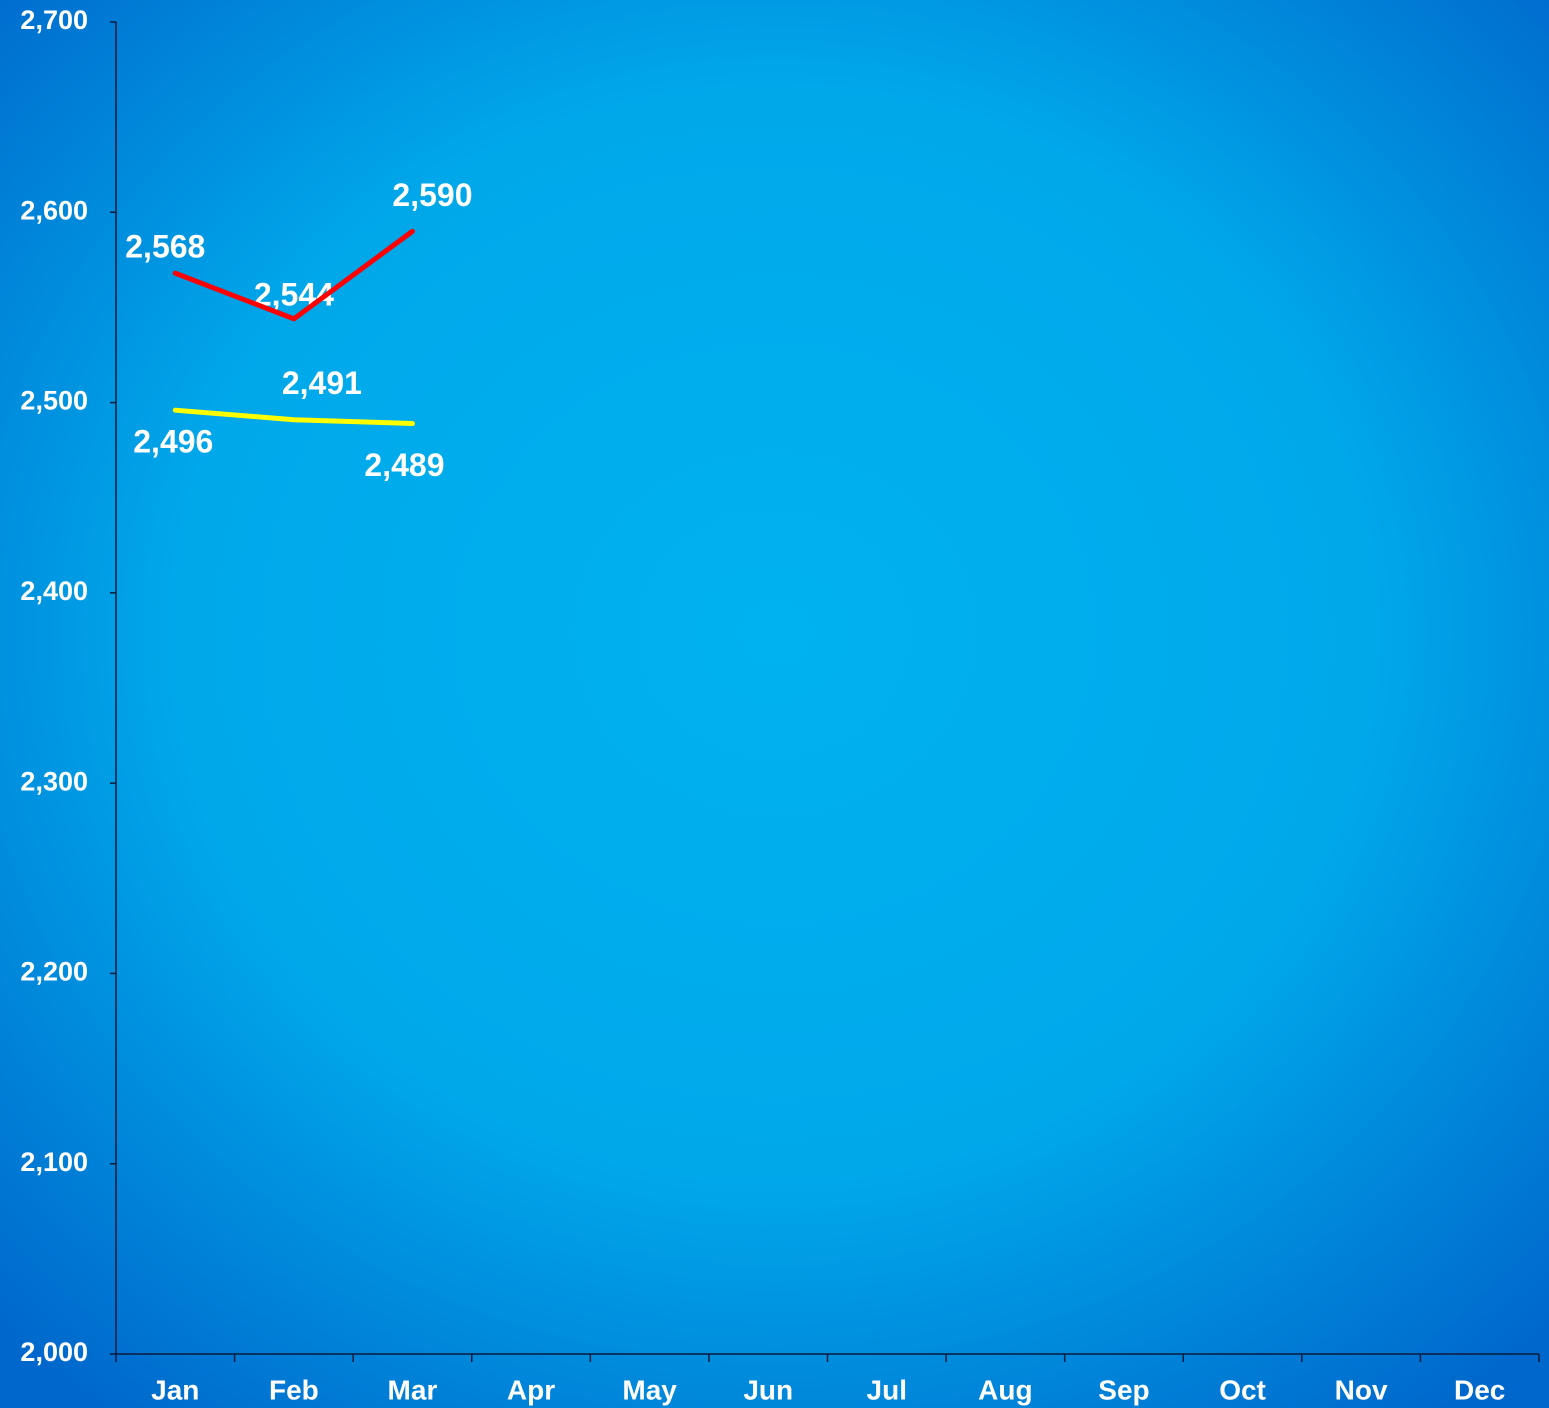  What do you see at coordinates (322, 383) in the screenshot?
I see `data-label: 2,491` at bounding box center [322, 383].